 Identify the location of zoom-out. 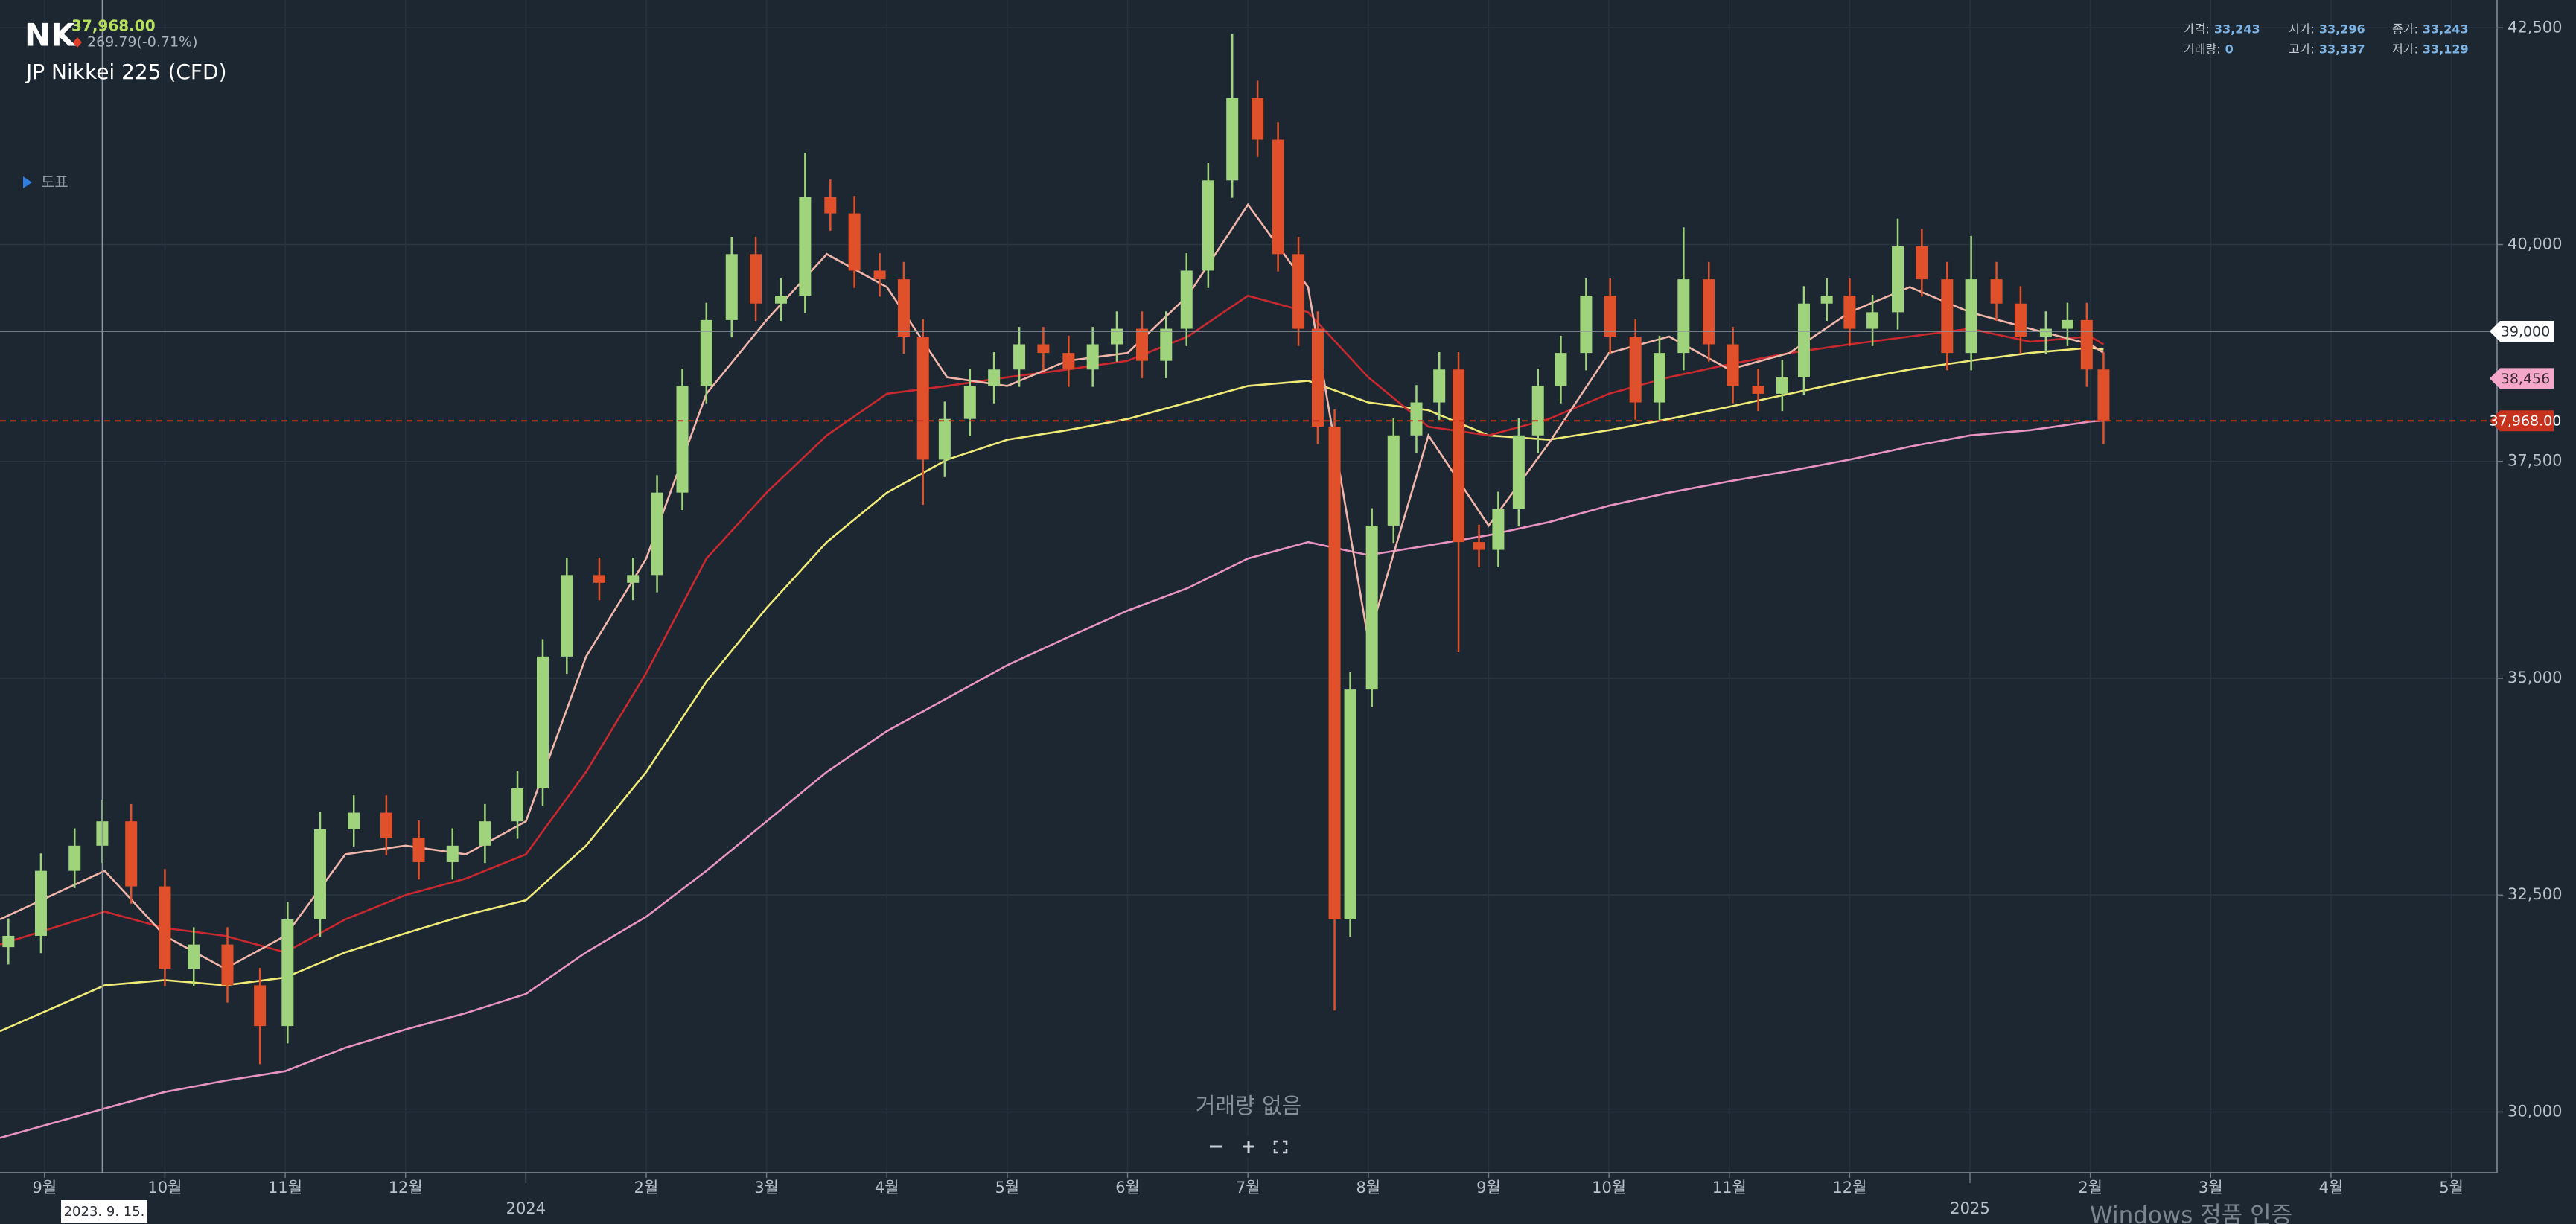
(1216, 1146).